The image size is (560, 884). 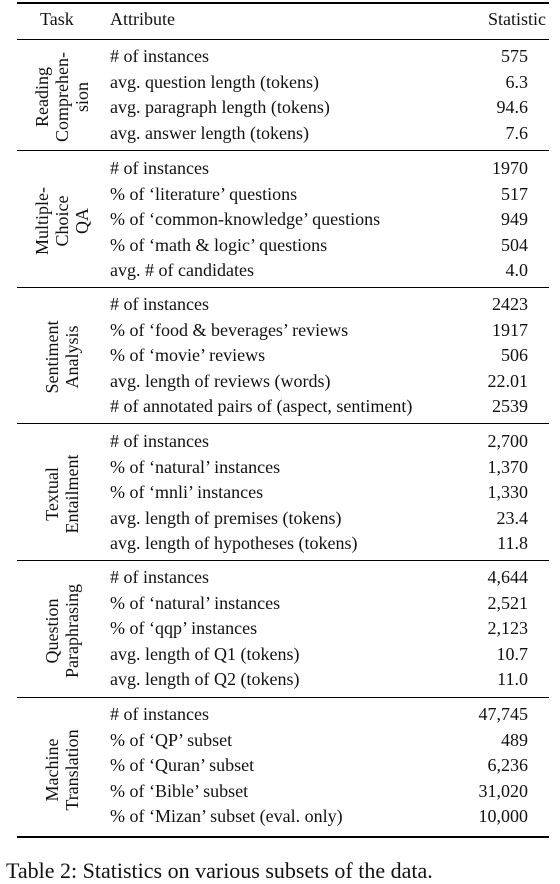 What do you see at coordinates (57, 19) in the screenshot?
I see `header-task: Task` at bounding box center [57, 19].